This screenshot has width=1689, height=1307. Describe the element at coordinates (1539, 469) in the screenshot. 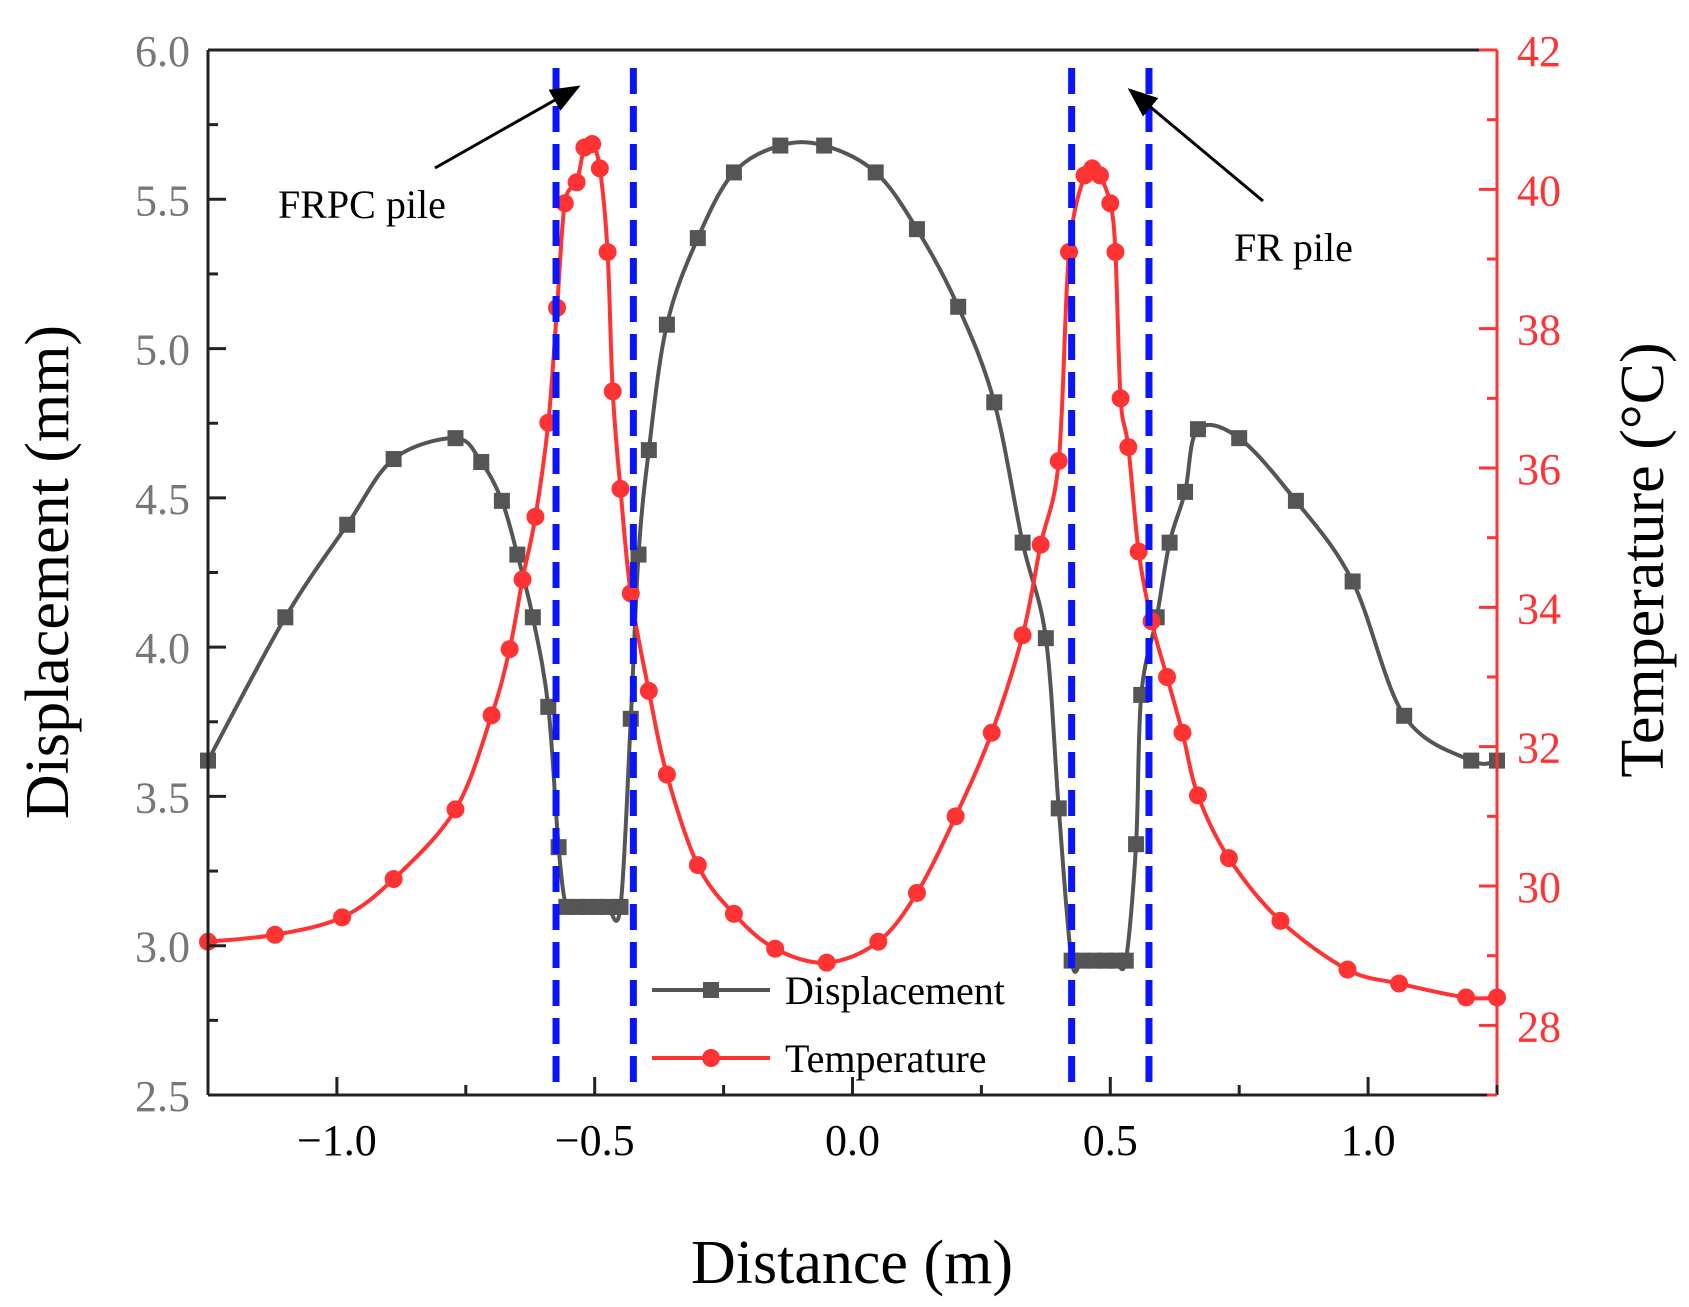

I see `y-right-tick-label: 36` at that location.